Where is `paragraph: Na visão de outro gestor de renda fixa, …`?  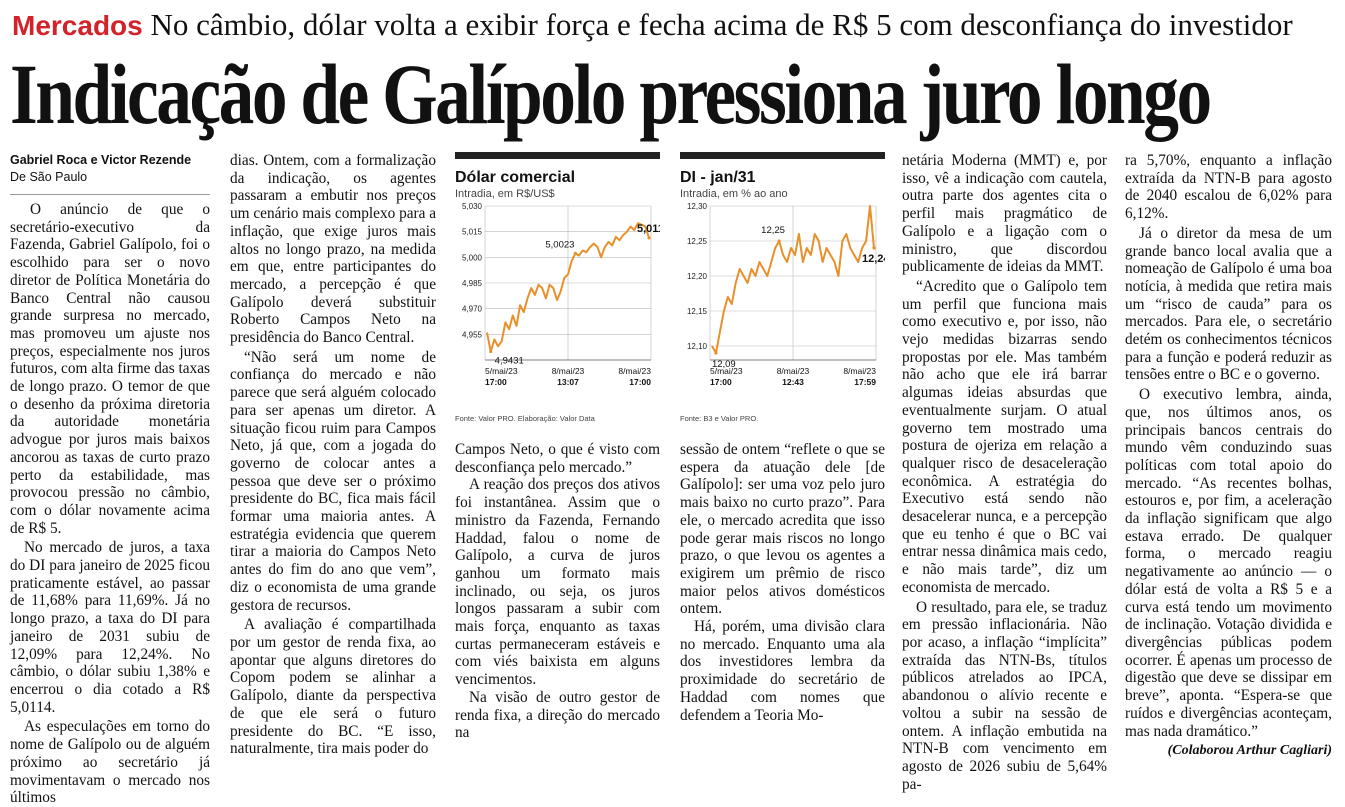
paragraph: Na visão de outro gestor de renda fixa, … is located at coordinates (557, 715).